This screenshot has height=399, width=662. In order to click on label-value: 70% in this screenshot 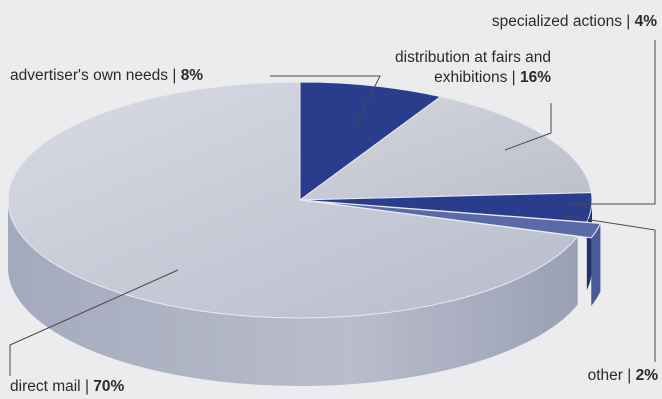, I will do `click(109, 386)`.